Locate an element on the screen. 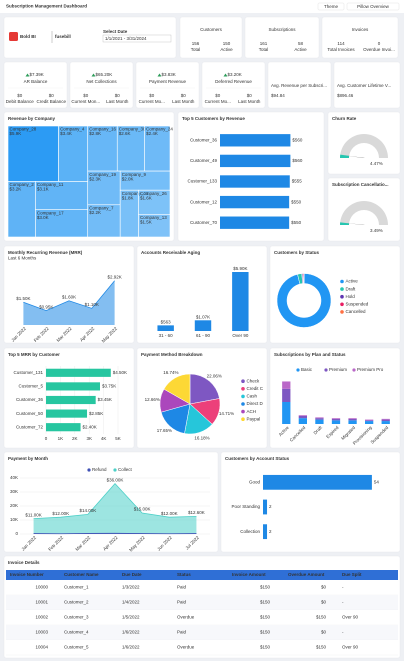  treemap-value: $2.2K is located at coordinates (95, 212).